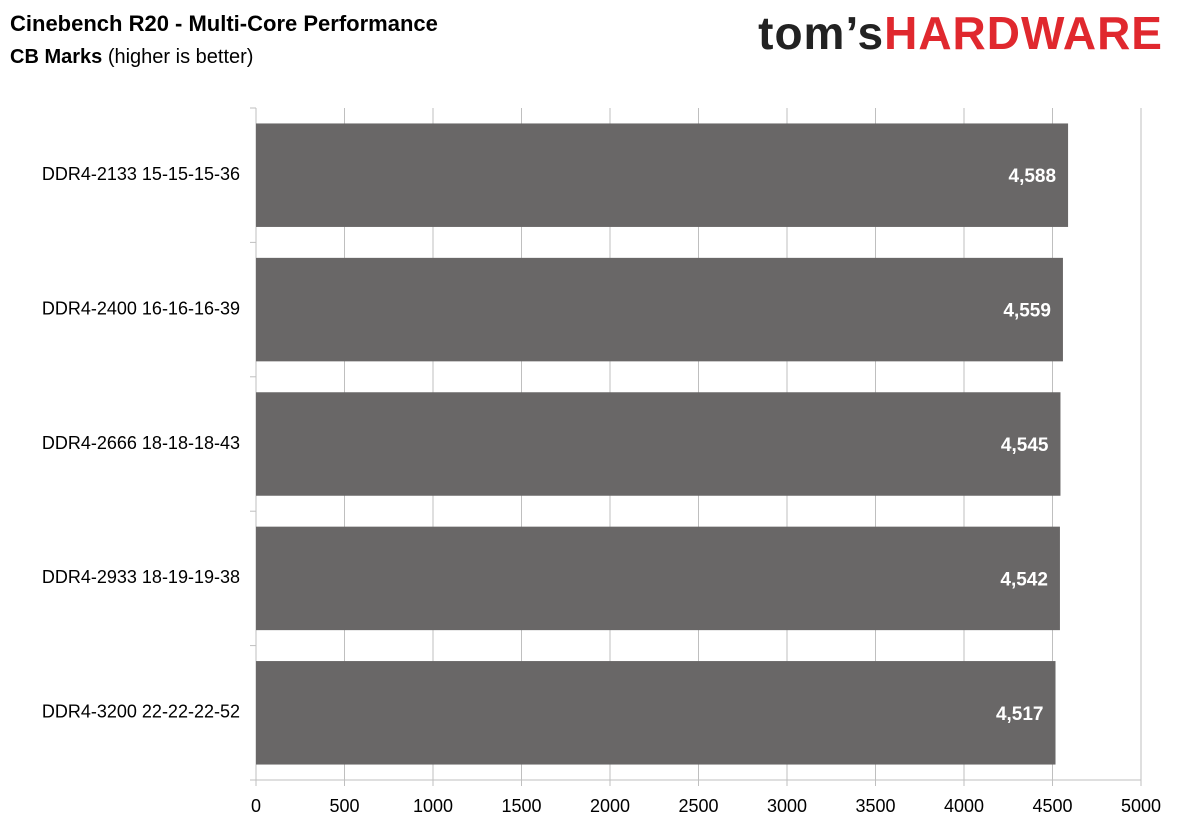 The height and width of the screenshot is (833, 1179). Describe the element at coordinates (964, 806) in the screenshot. I see `x-tick-label: 4000` at that location.